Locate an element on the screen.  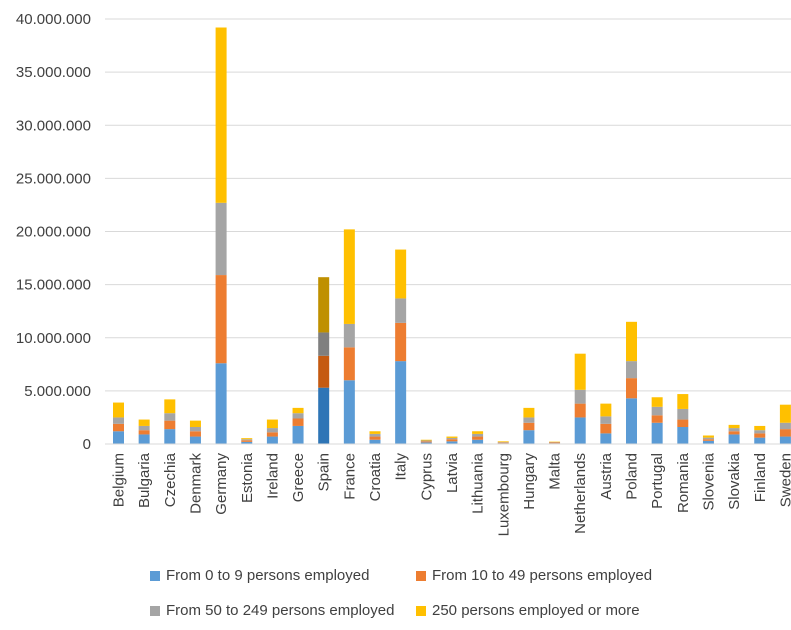
x-tick-label: Germany is located at coordinates (221, 484).